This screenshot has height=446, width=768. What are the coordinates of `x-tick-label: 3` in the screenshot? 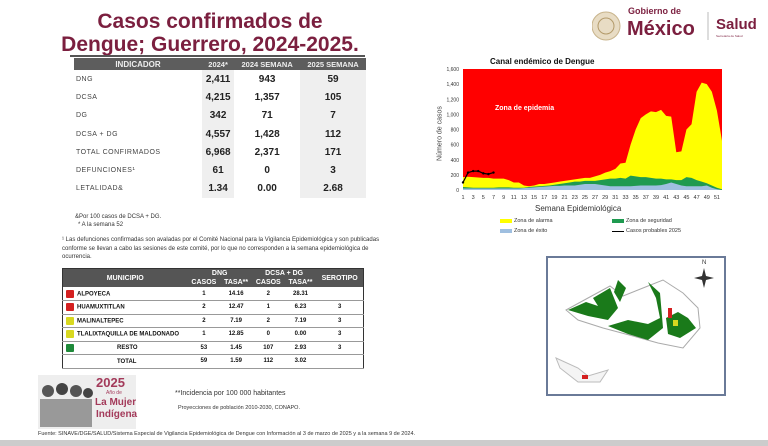 It's located at (473, 198).